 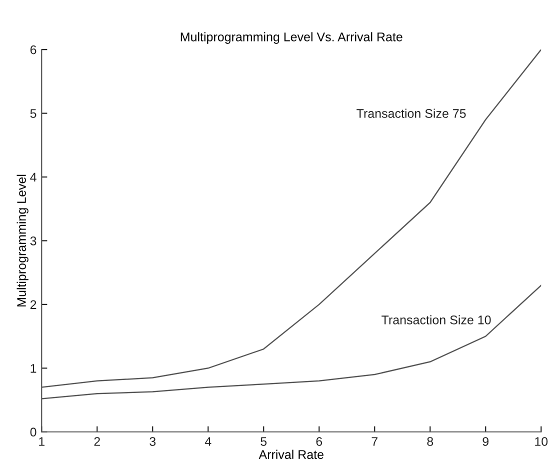 What do you see at coordinates (33, 49) in the screenshot?
I see `y-tick-label: 6` at bounding box center [33, 49].